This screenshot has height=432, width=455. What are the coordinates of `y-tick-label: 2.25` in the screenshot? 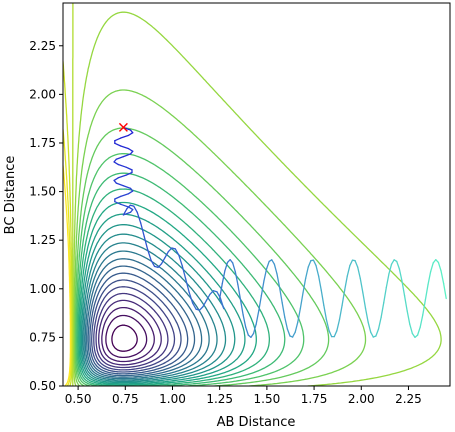 It's located at (42, 46).